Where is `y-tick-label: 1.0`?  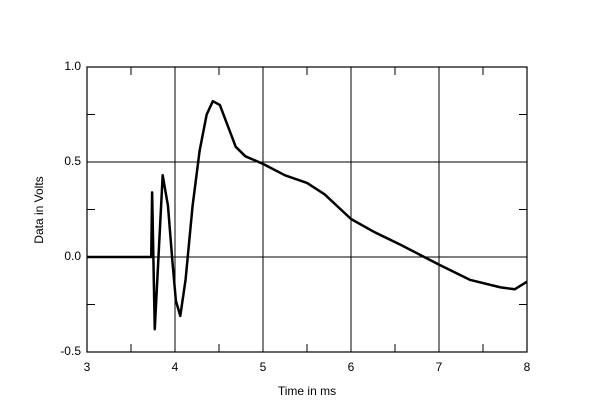 y-tick-label: 1.0 is located at coordinates (72, 66).